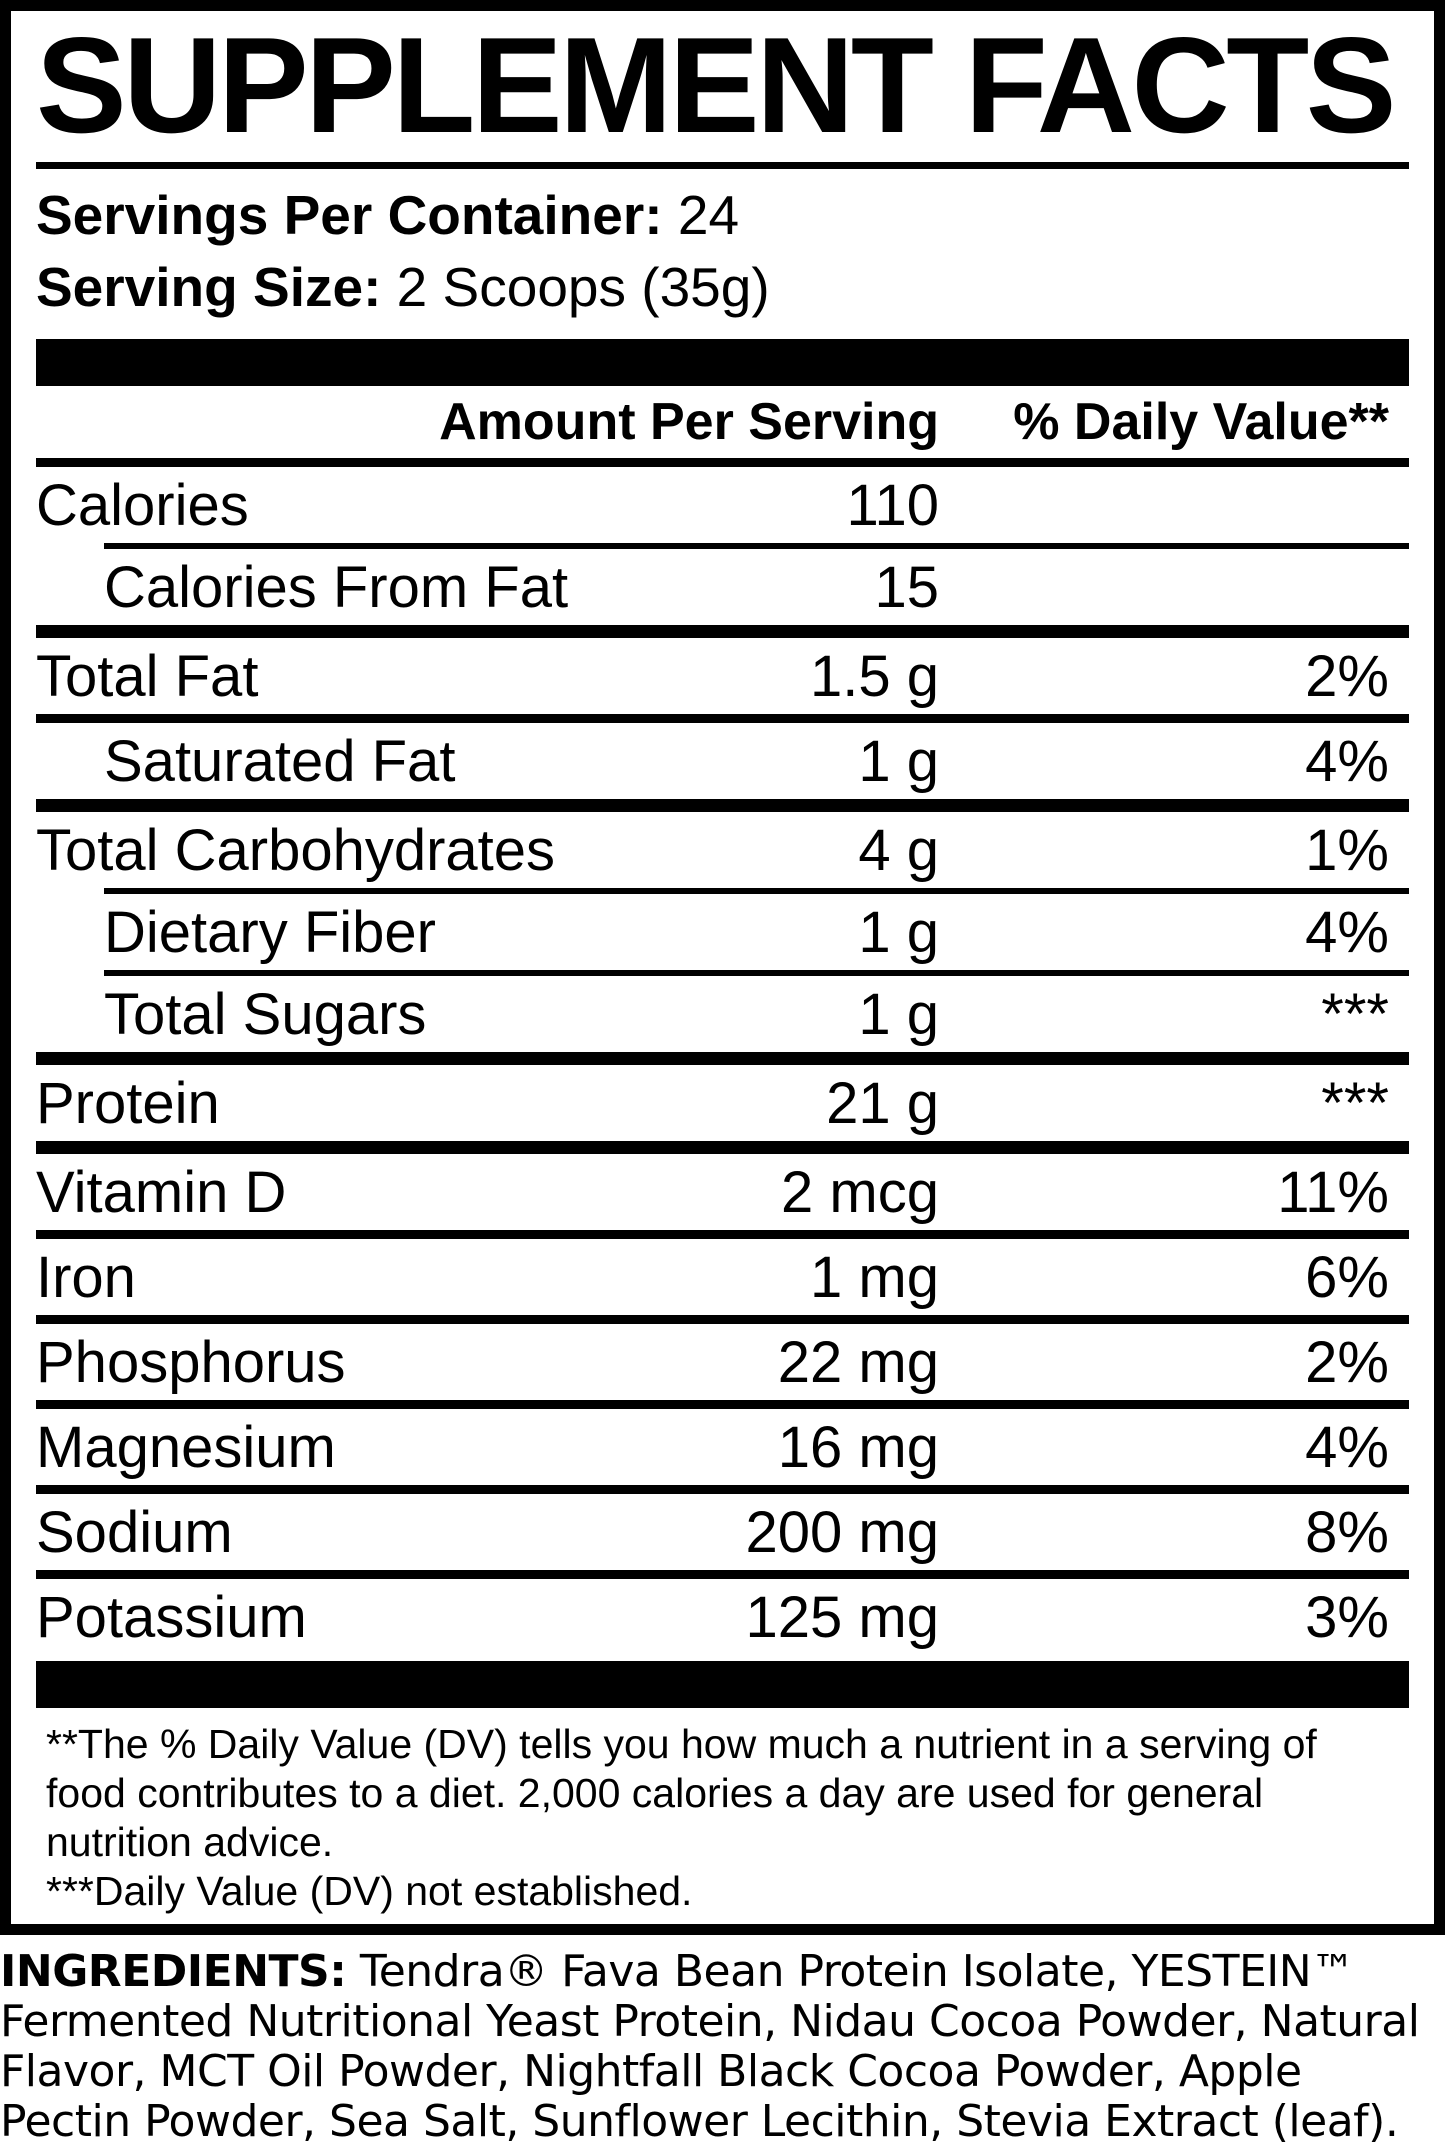 Image resolution: width=1445 pixels, height=2147 pixels. What do you see at coordinates (191, 1362) in the screenshot?
I see `nutrient-name: Phosphorus` at bounding box center [191, 1362].